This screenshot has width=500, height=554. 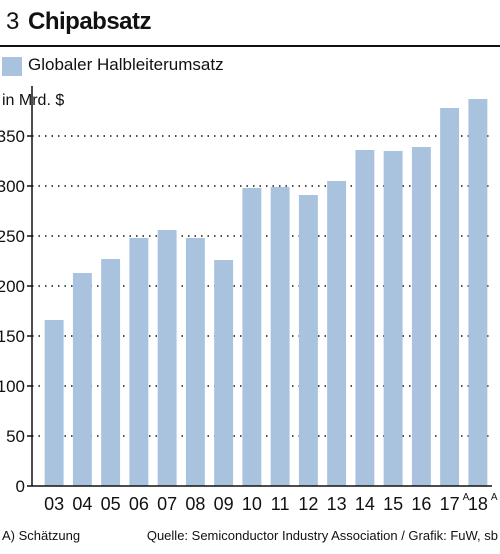 What do you see at coordinates (478, 504) in the screenshot?
I see `x-tick-label: 18` at bounding box center [478, 504].